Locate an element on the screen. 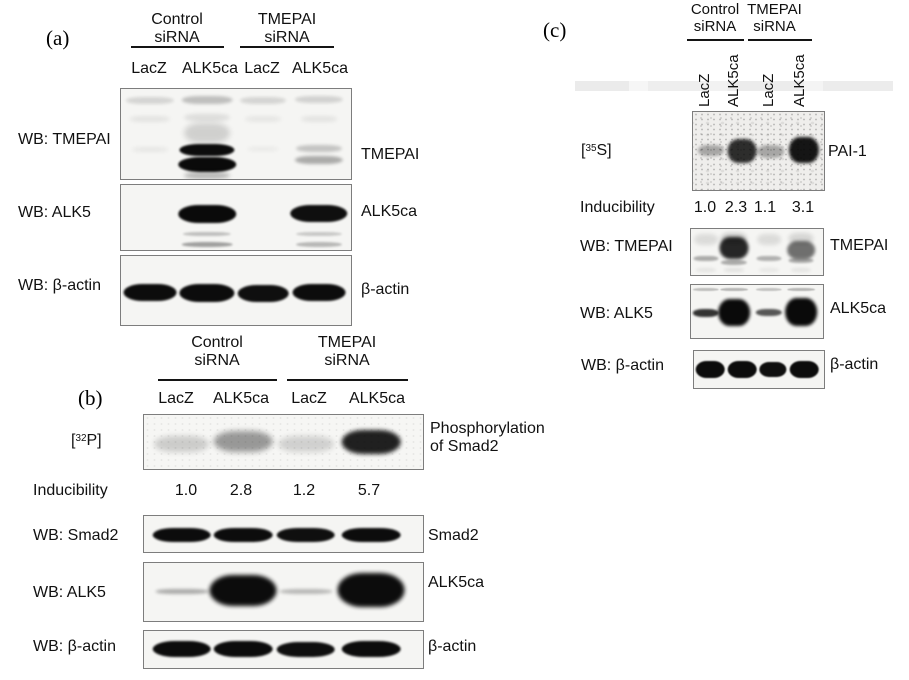  inducibility-value: 1.1 is located at coordinates (765, 207).